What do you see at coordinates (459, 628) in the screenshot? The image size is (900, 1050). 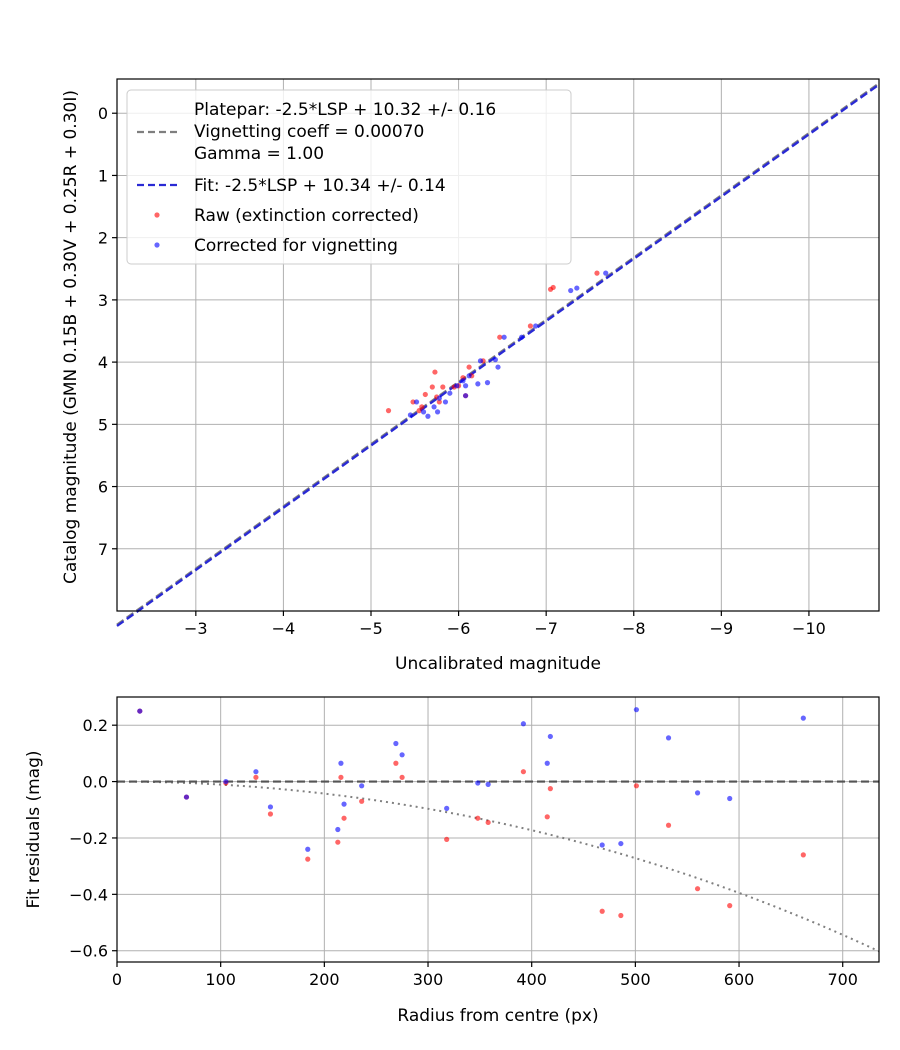 I see `top-x-tick-label: −6` at bounding box center [459, 628].